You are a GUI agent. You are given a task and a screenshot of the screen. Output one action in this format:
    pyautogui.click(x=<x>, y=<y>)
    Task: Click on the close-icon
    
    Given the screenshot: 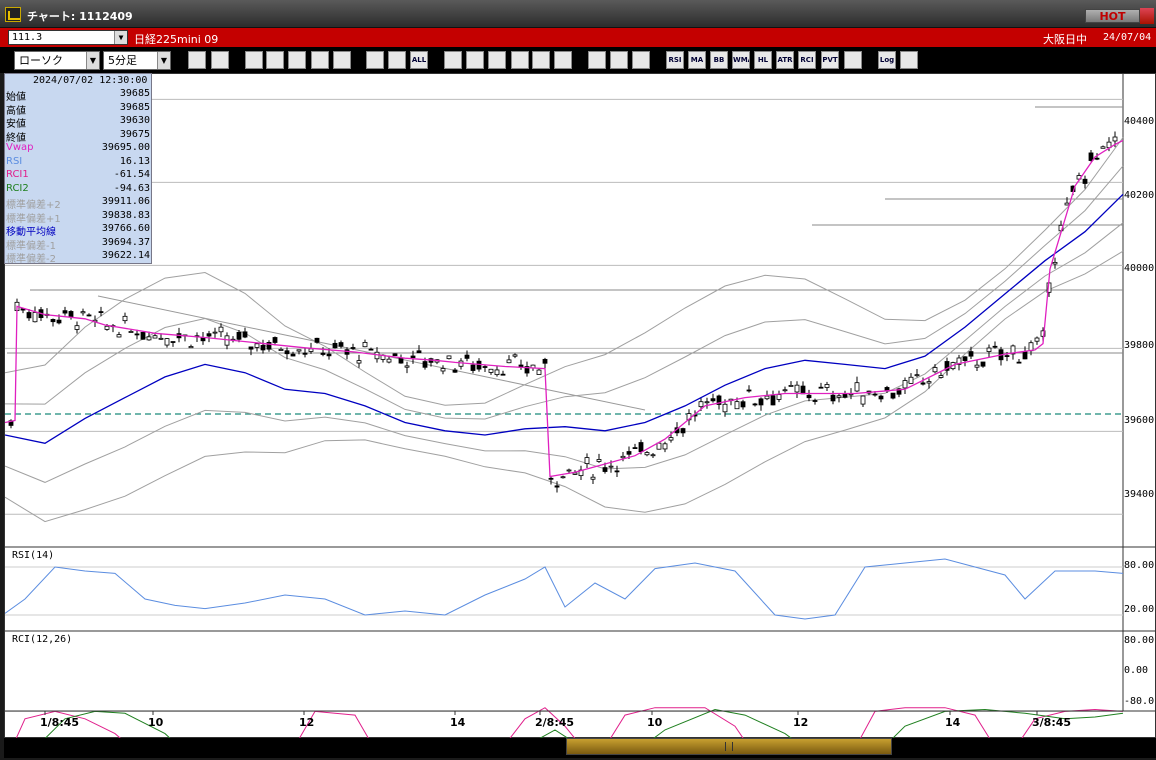 What is the action you would take?
    pyautogui.click(x=1147, y=16)
    